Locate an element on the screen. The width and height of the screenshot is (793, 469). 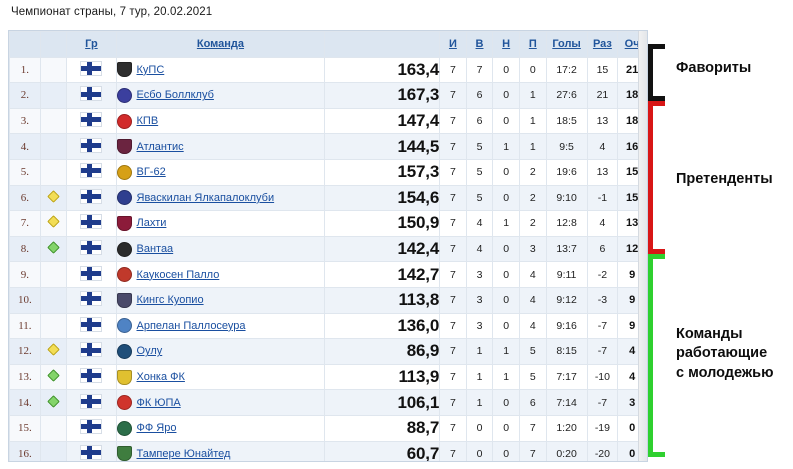
row-rating: 144,5 is located at coordinates (382, 146).